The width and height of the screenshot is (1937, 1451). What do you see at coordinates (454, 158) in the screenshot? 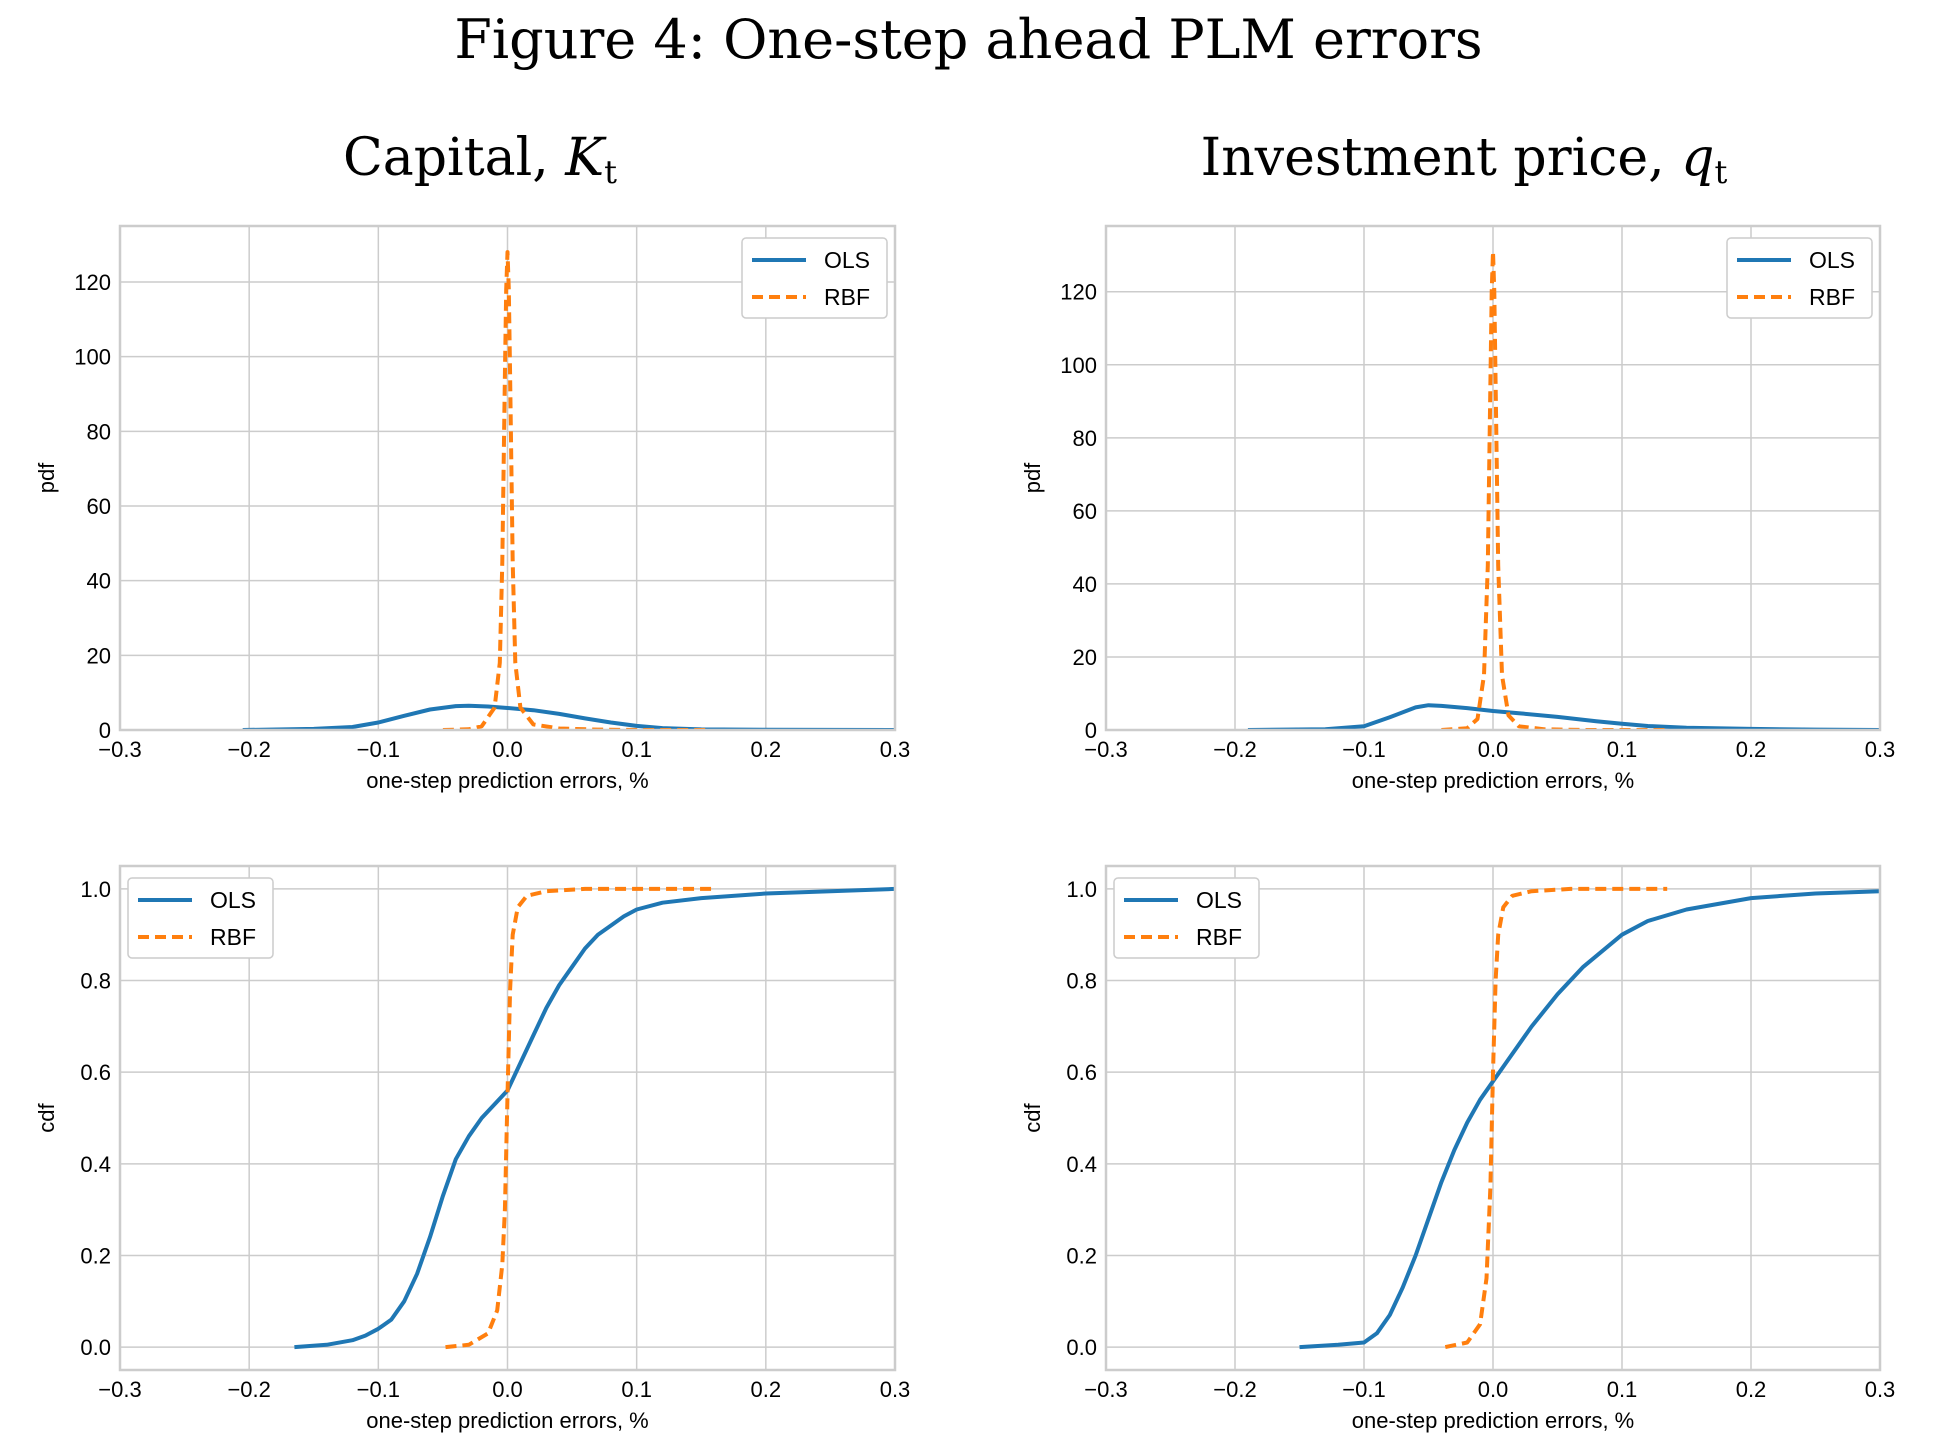
I see `column-title-text: Capital,` at bounding box center [454, 158].